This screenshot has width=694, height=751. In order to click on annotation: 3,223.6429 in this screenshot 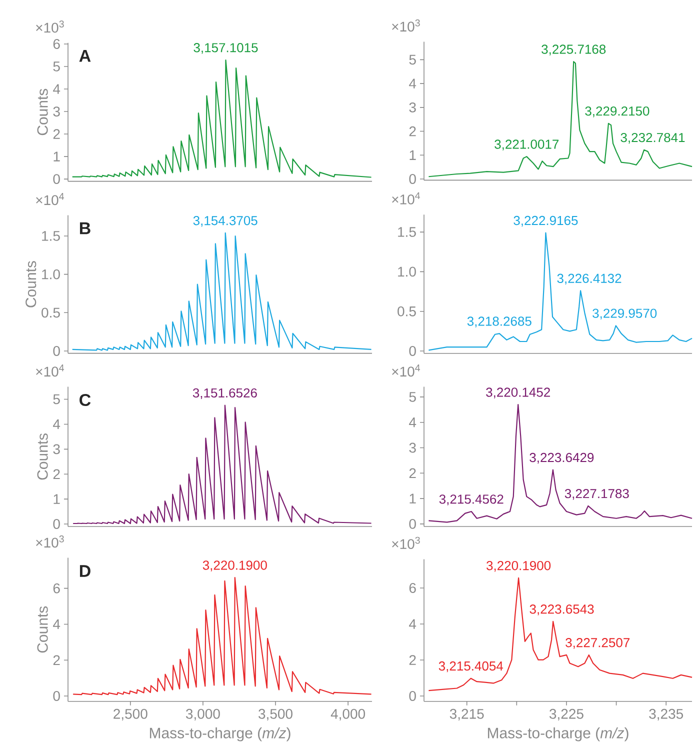, I will do `click(562, 458)`.